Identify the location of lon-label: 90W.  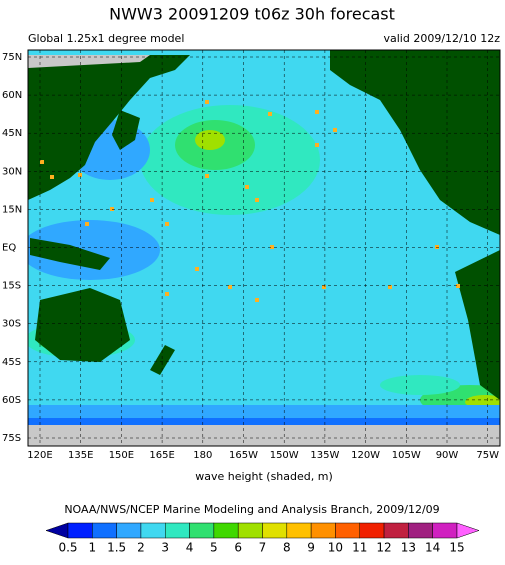
(447, 455).